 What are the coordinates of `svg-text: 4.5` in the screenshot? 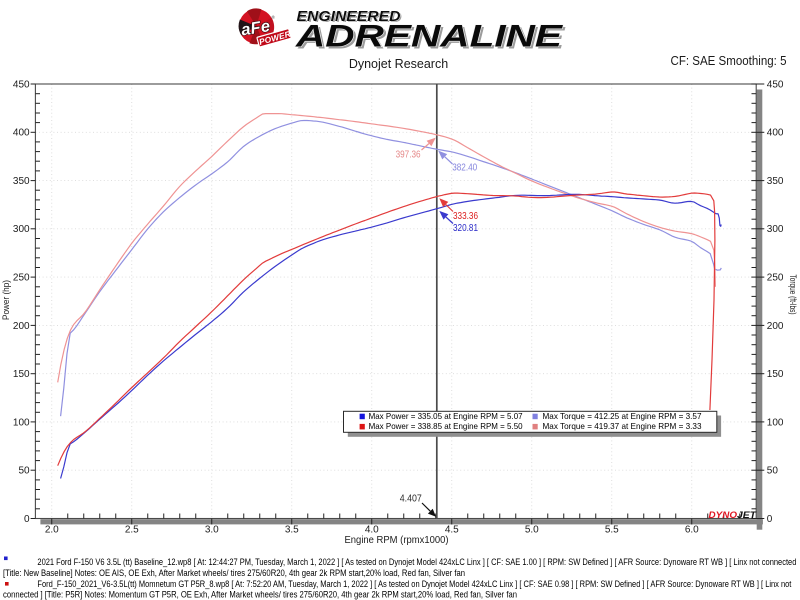 It's located at (452, 530).